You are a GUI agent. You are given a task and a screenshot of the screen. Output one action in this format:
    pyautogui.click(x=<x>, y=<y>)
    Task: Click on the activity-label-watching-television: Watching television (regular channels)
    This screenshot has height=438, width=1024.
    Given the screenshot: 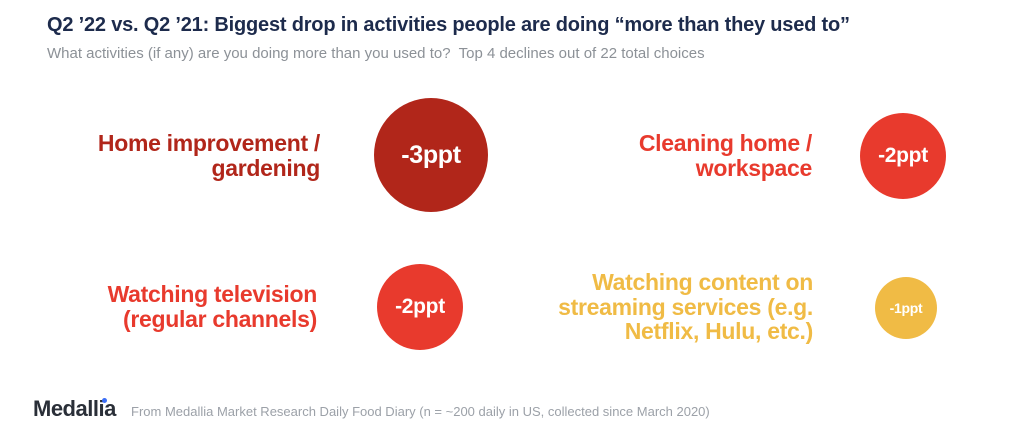 What is the action you would take?
    pyautogui.click(x=212, y=306)
    